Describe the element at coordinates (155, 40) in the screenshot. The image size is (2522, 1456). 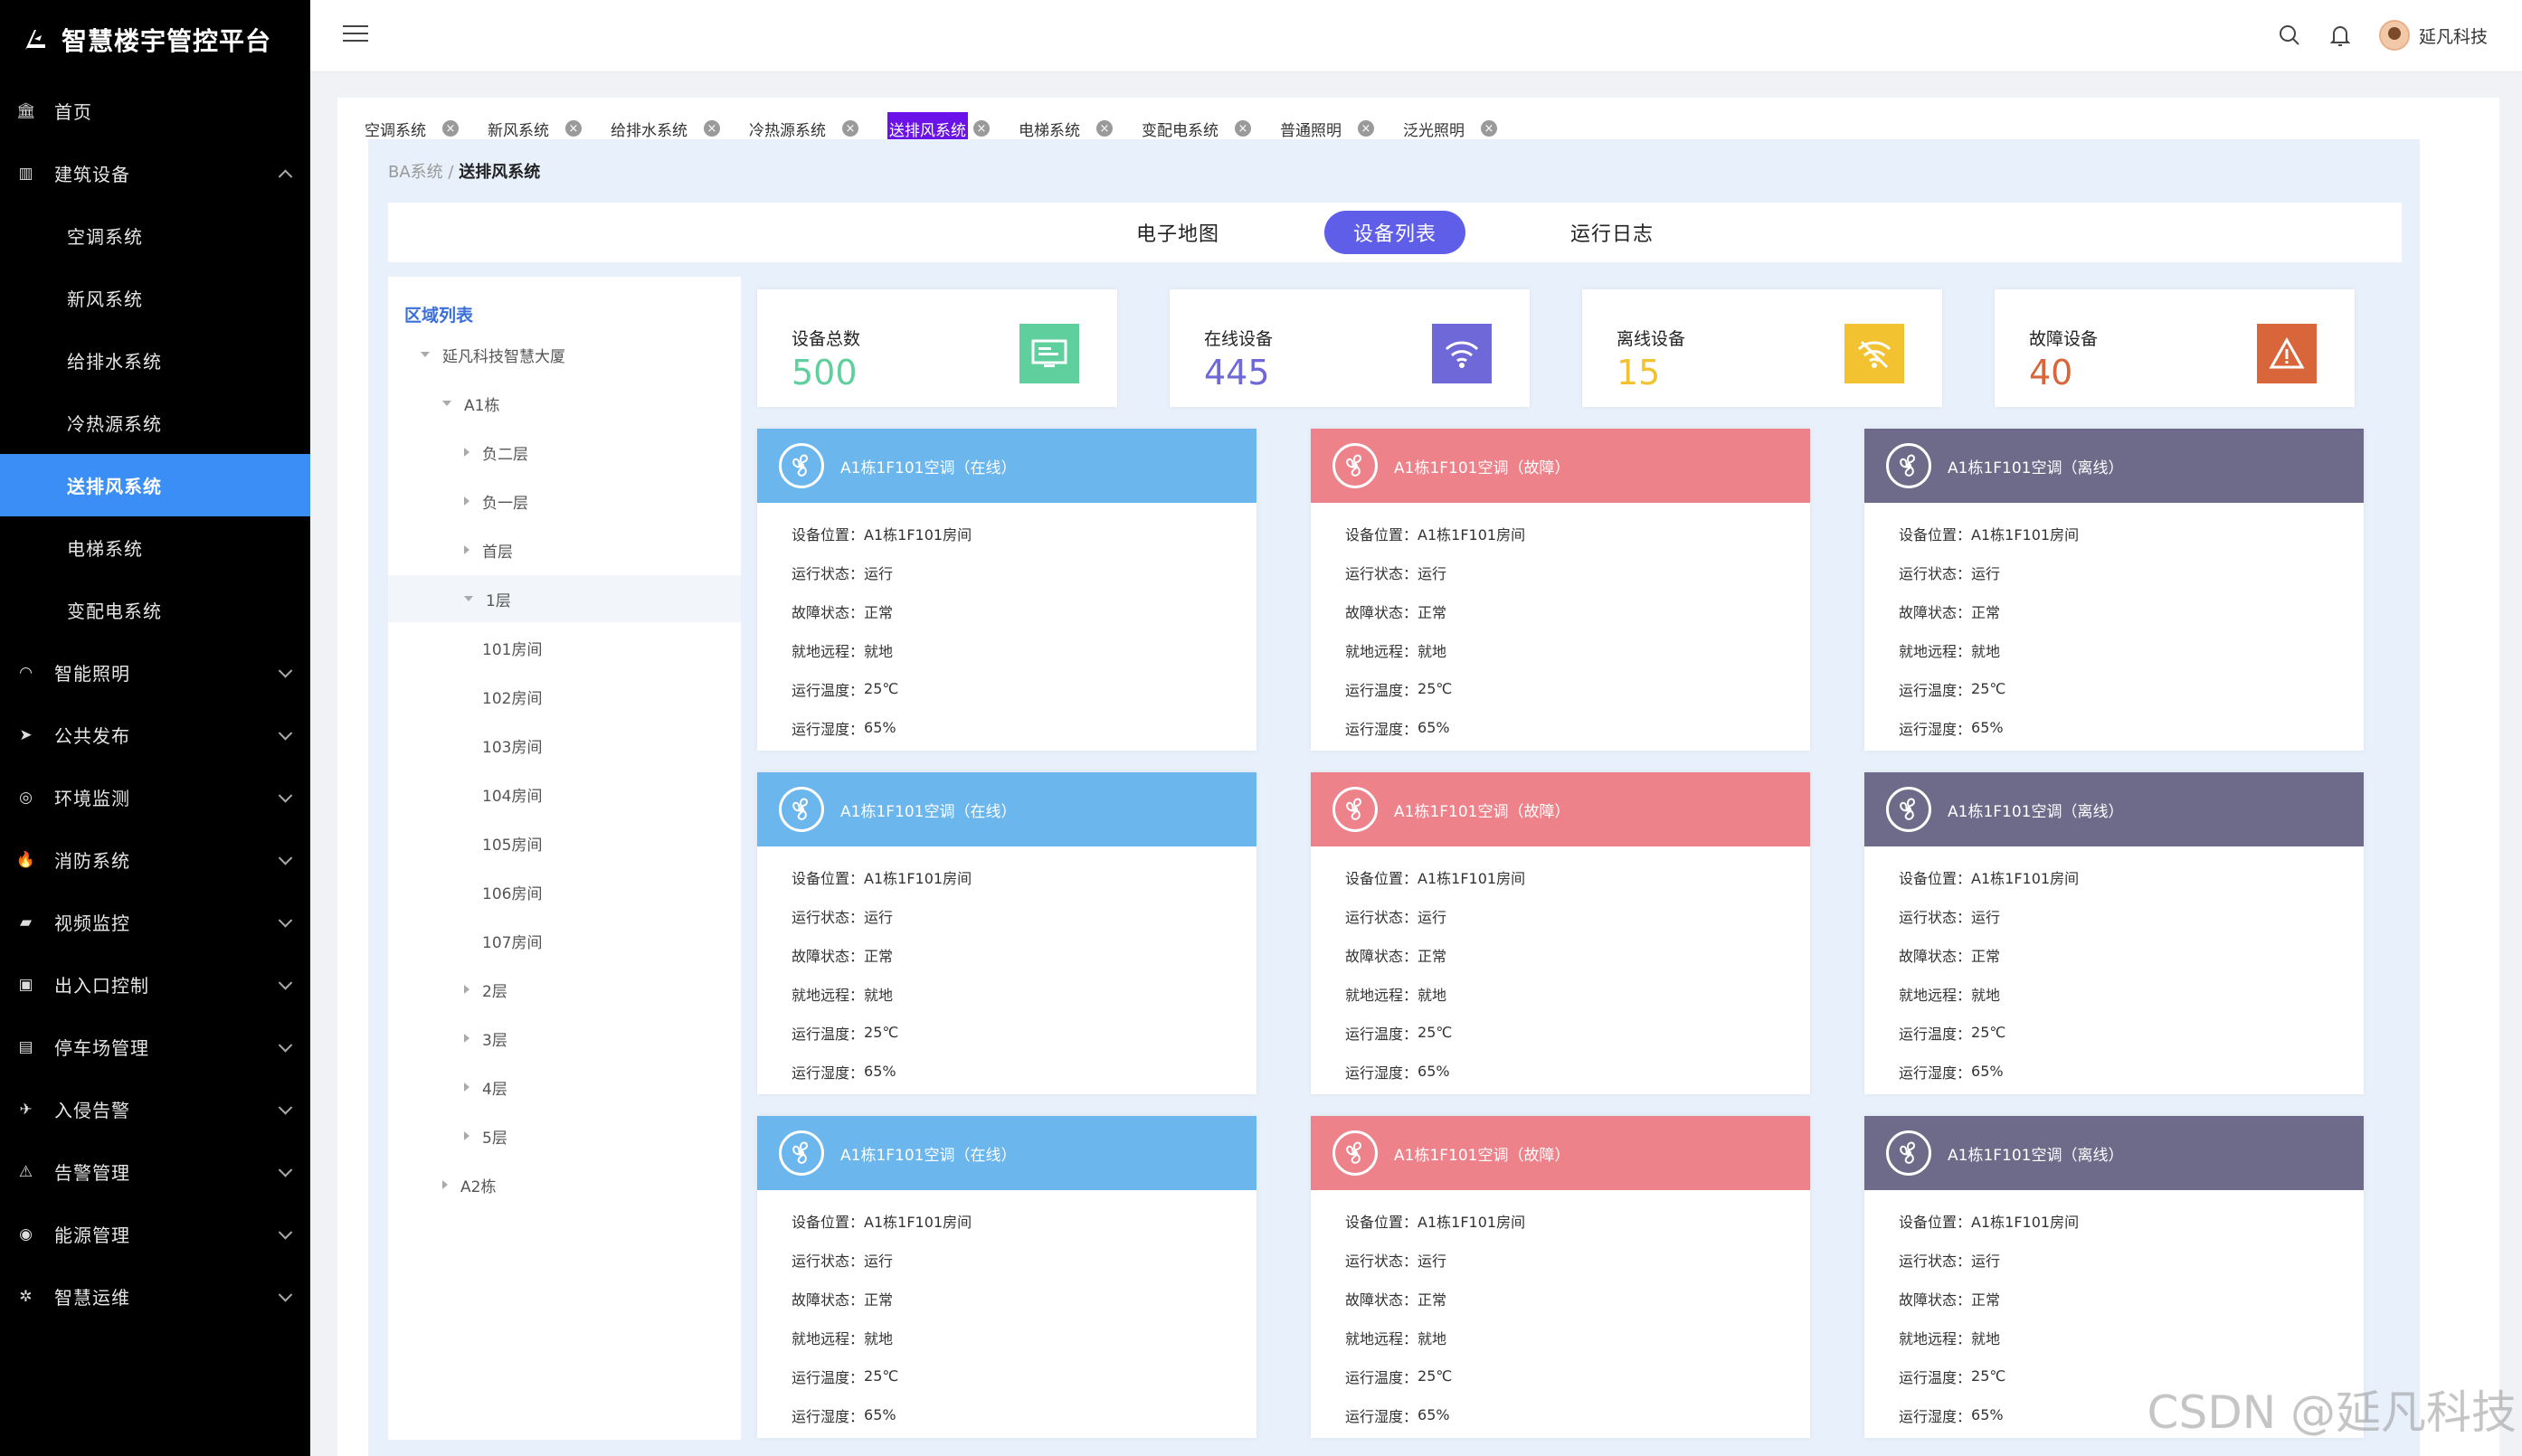
I see `brand: 智慧楼宇管控平台` at that location.